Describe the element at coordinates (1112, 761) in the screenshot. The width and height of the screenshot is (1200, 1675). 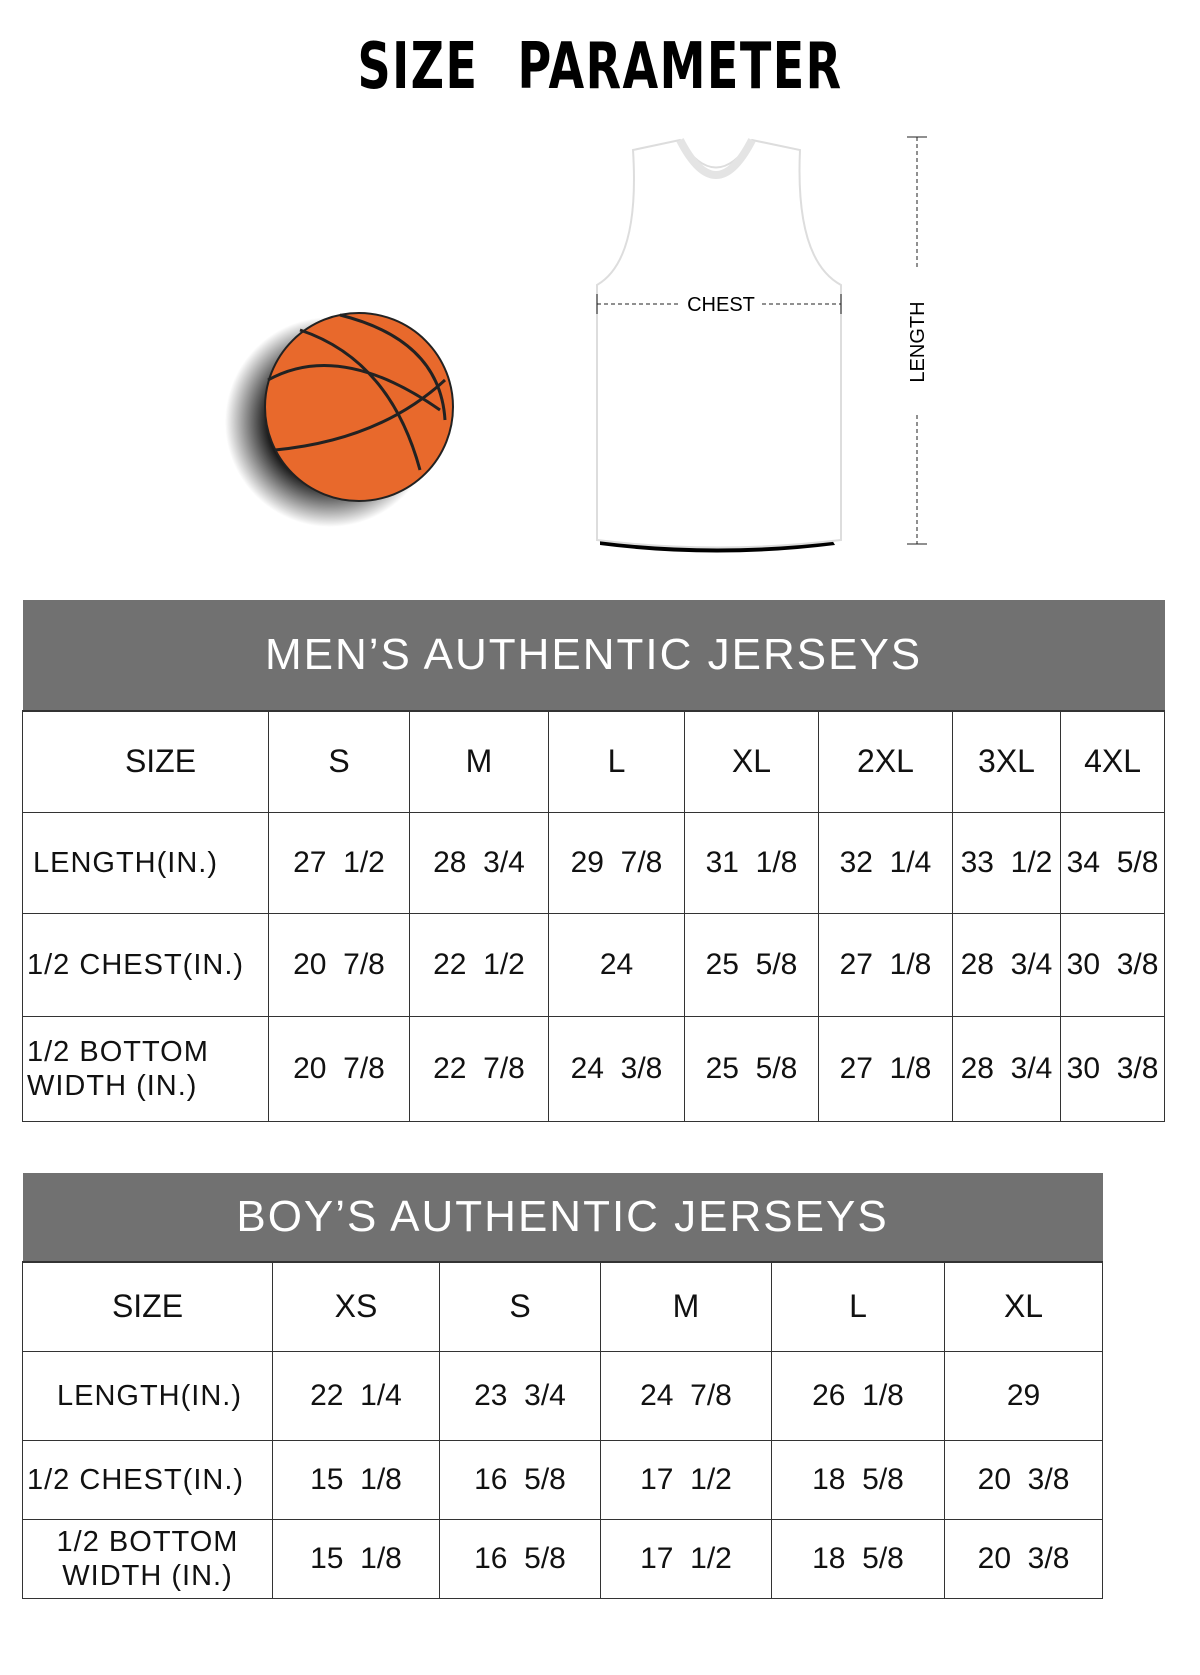
I see `size-col: 4XL` at that location.